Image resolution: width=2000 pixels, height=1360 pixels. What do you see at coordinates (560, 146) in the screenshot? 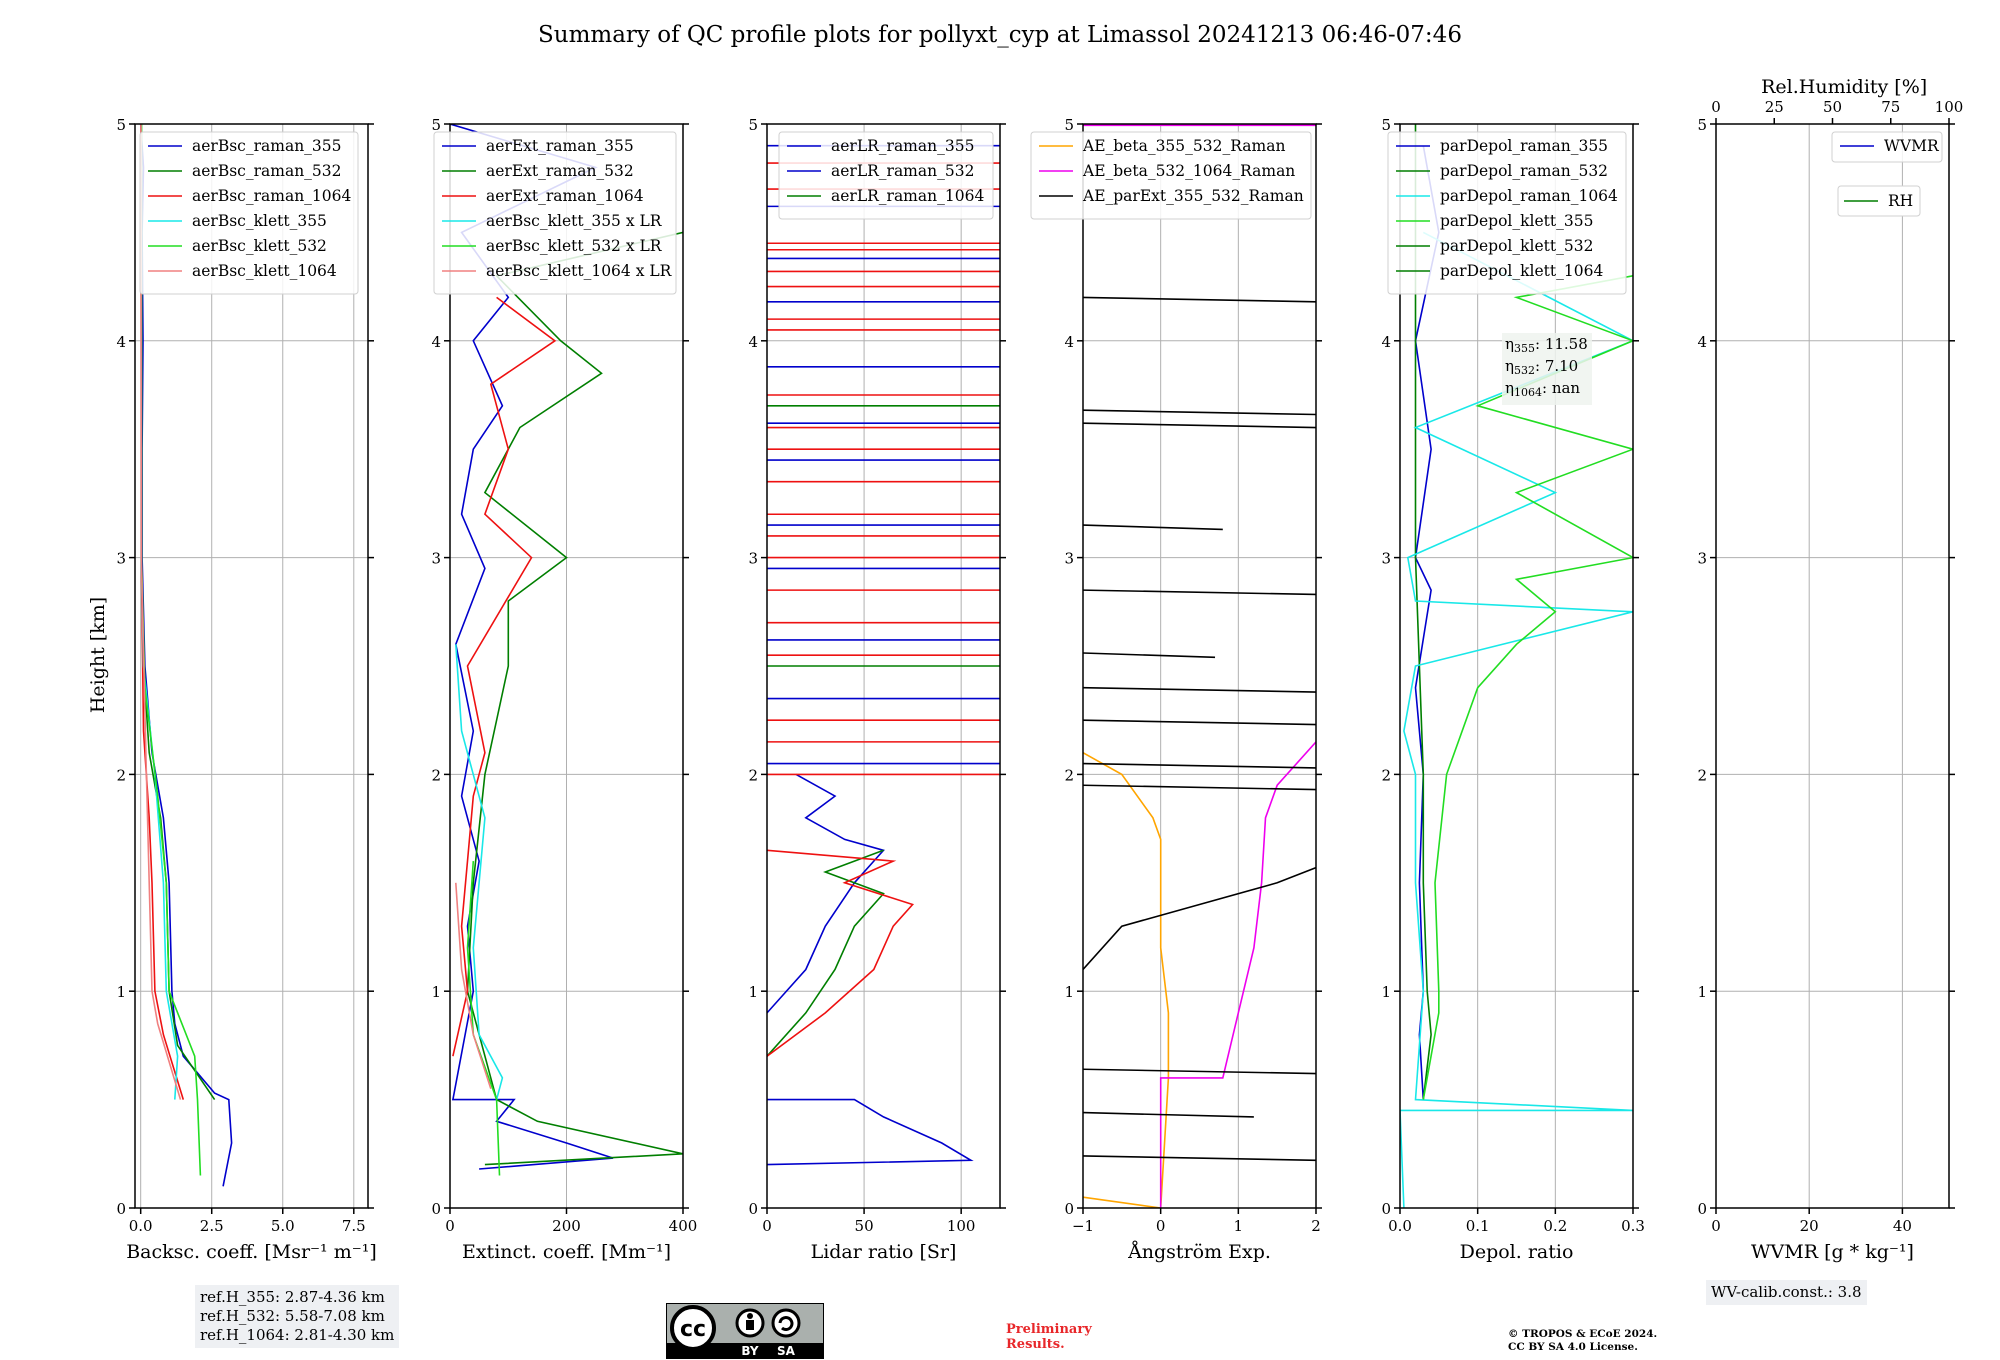
I see `legend-label: aerExt_raman_355` at bounding box center [560, 146].